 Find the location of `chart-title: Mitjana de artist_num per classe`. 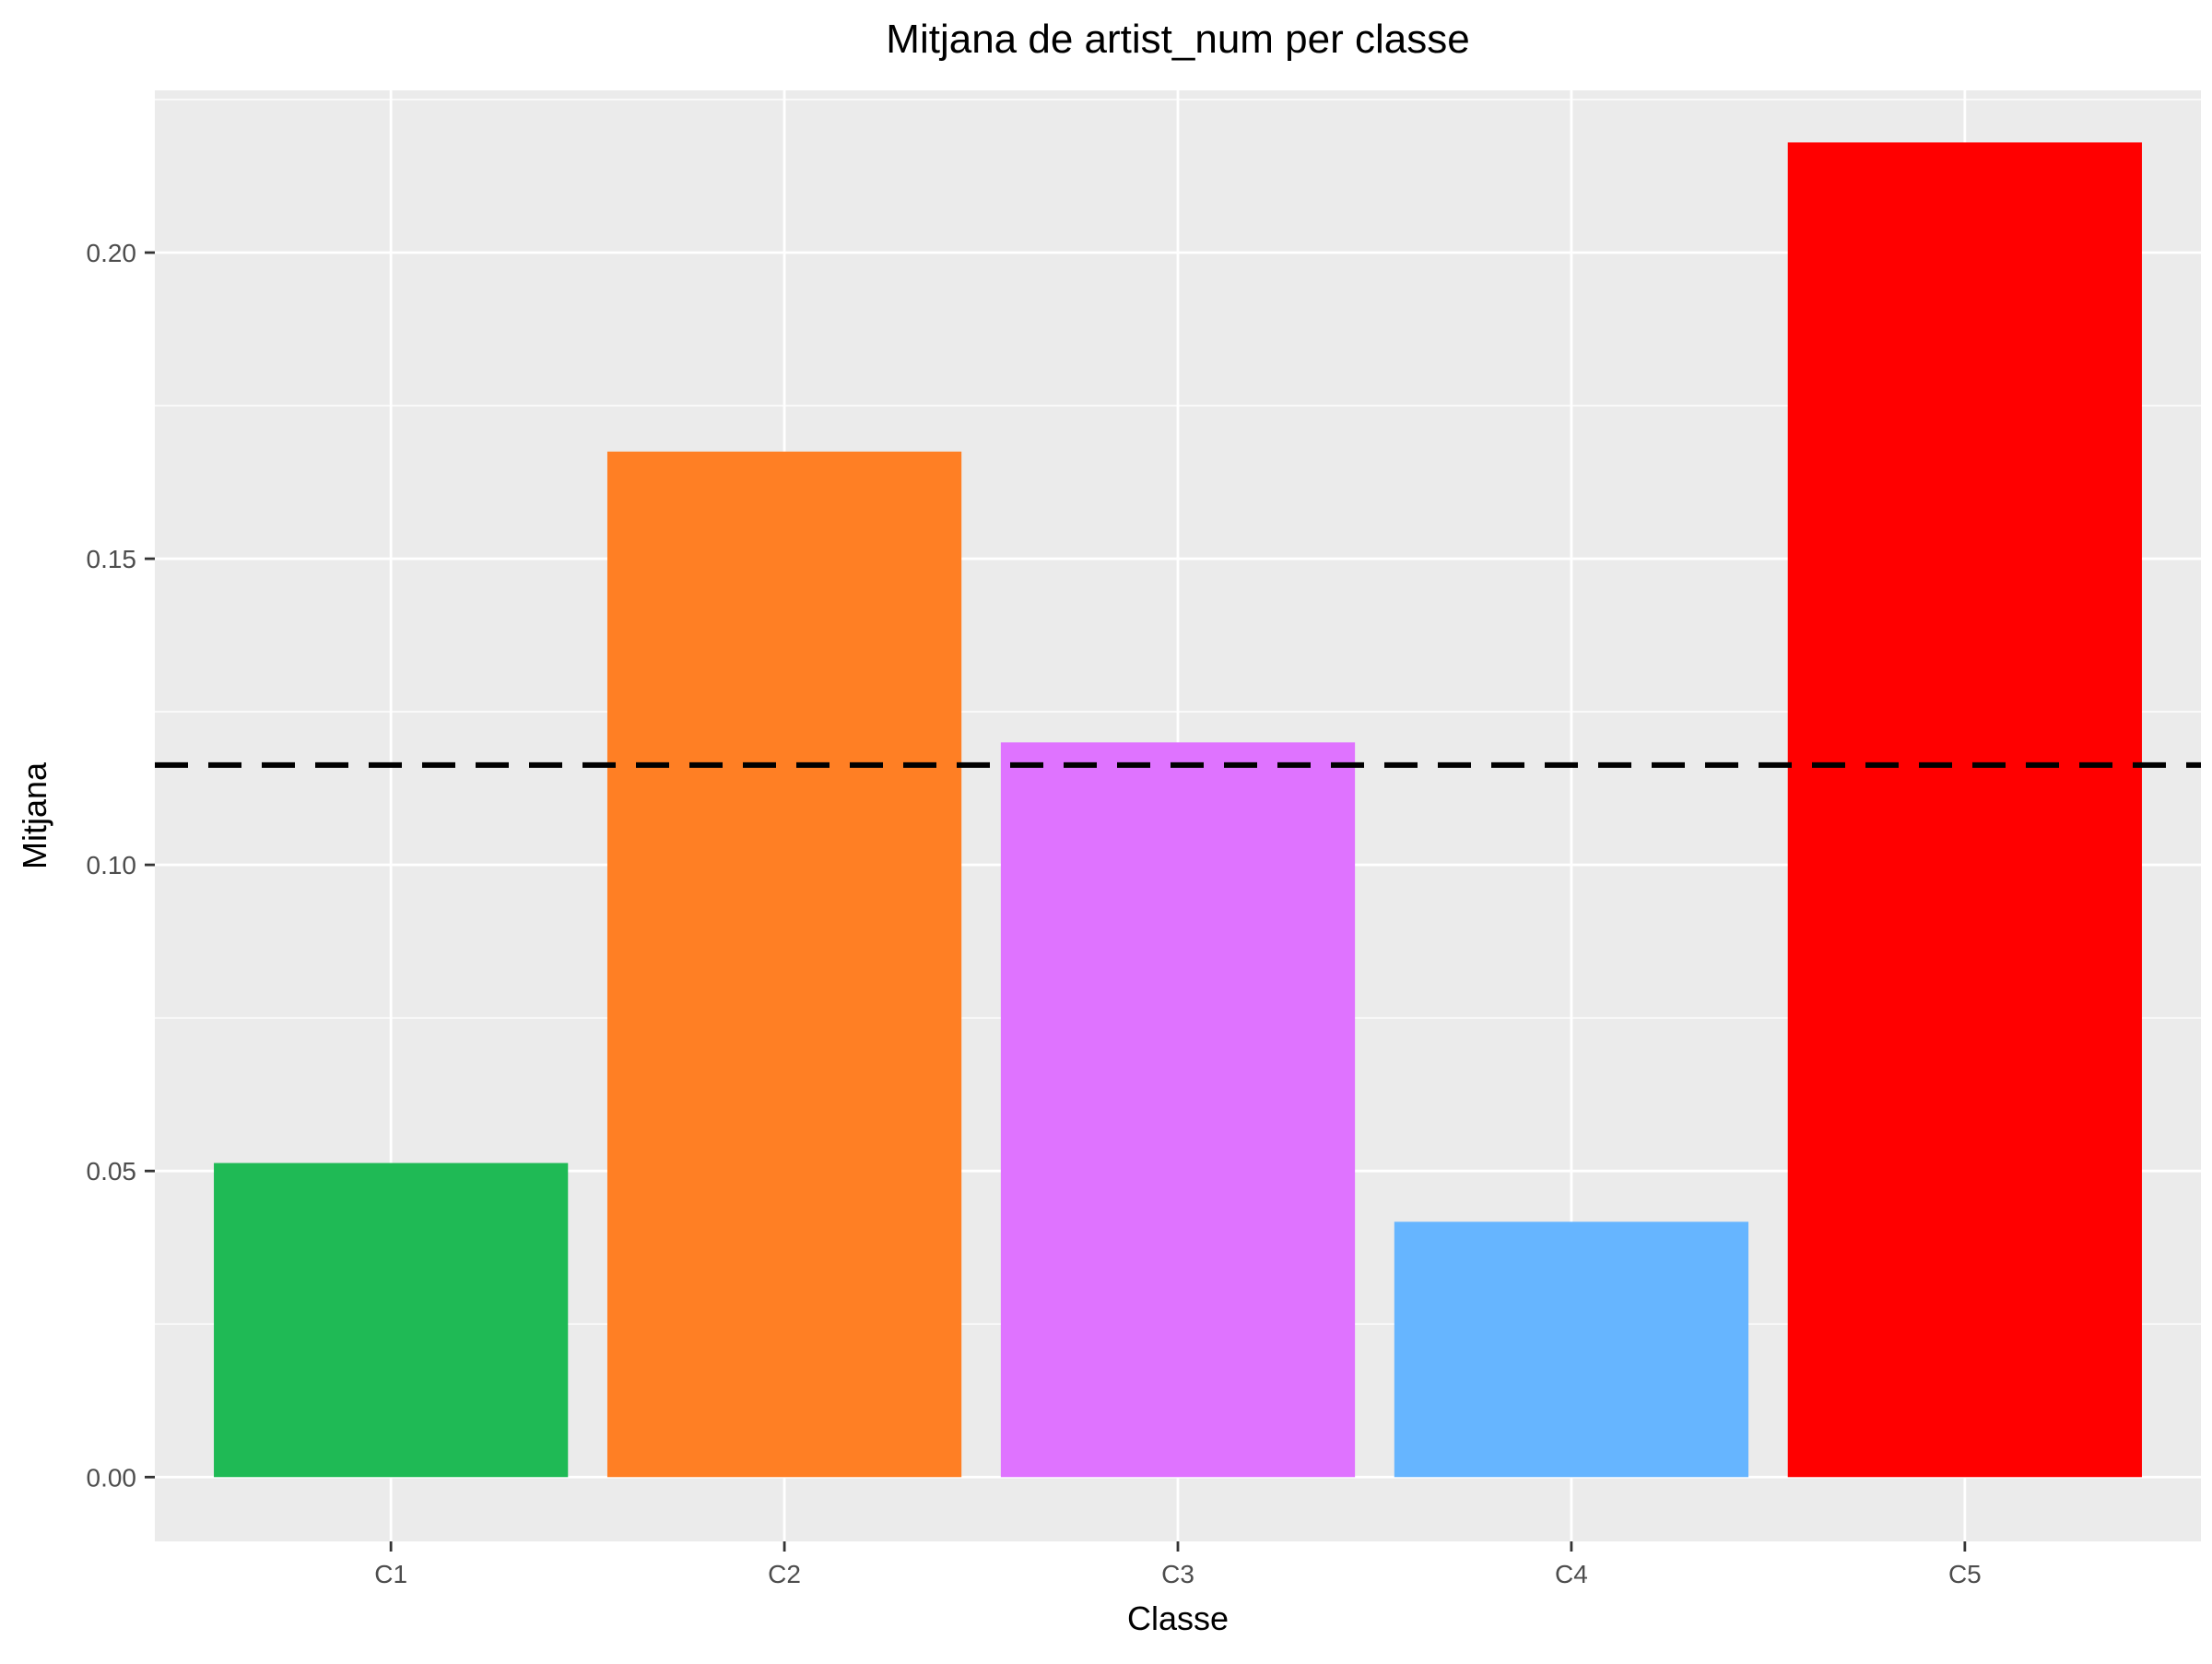

chart-title: Mitjana de artist_num per classe is located at coordinates (1177, 39).